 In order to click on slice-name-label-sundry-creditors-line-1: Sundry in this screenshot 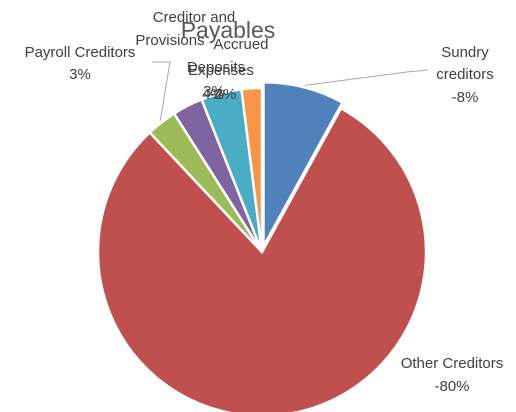, I will do `click(465, 52)`.